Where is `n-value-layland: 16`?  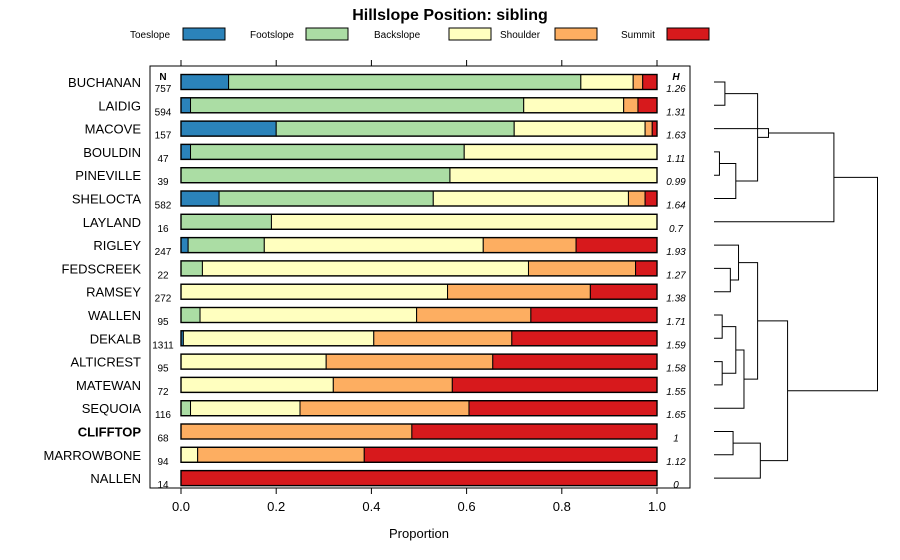 n-value-layland: 16 is located at coordinates (163, 229).